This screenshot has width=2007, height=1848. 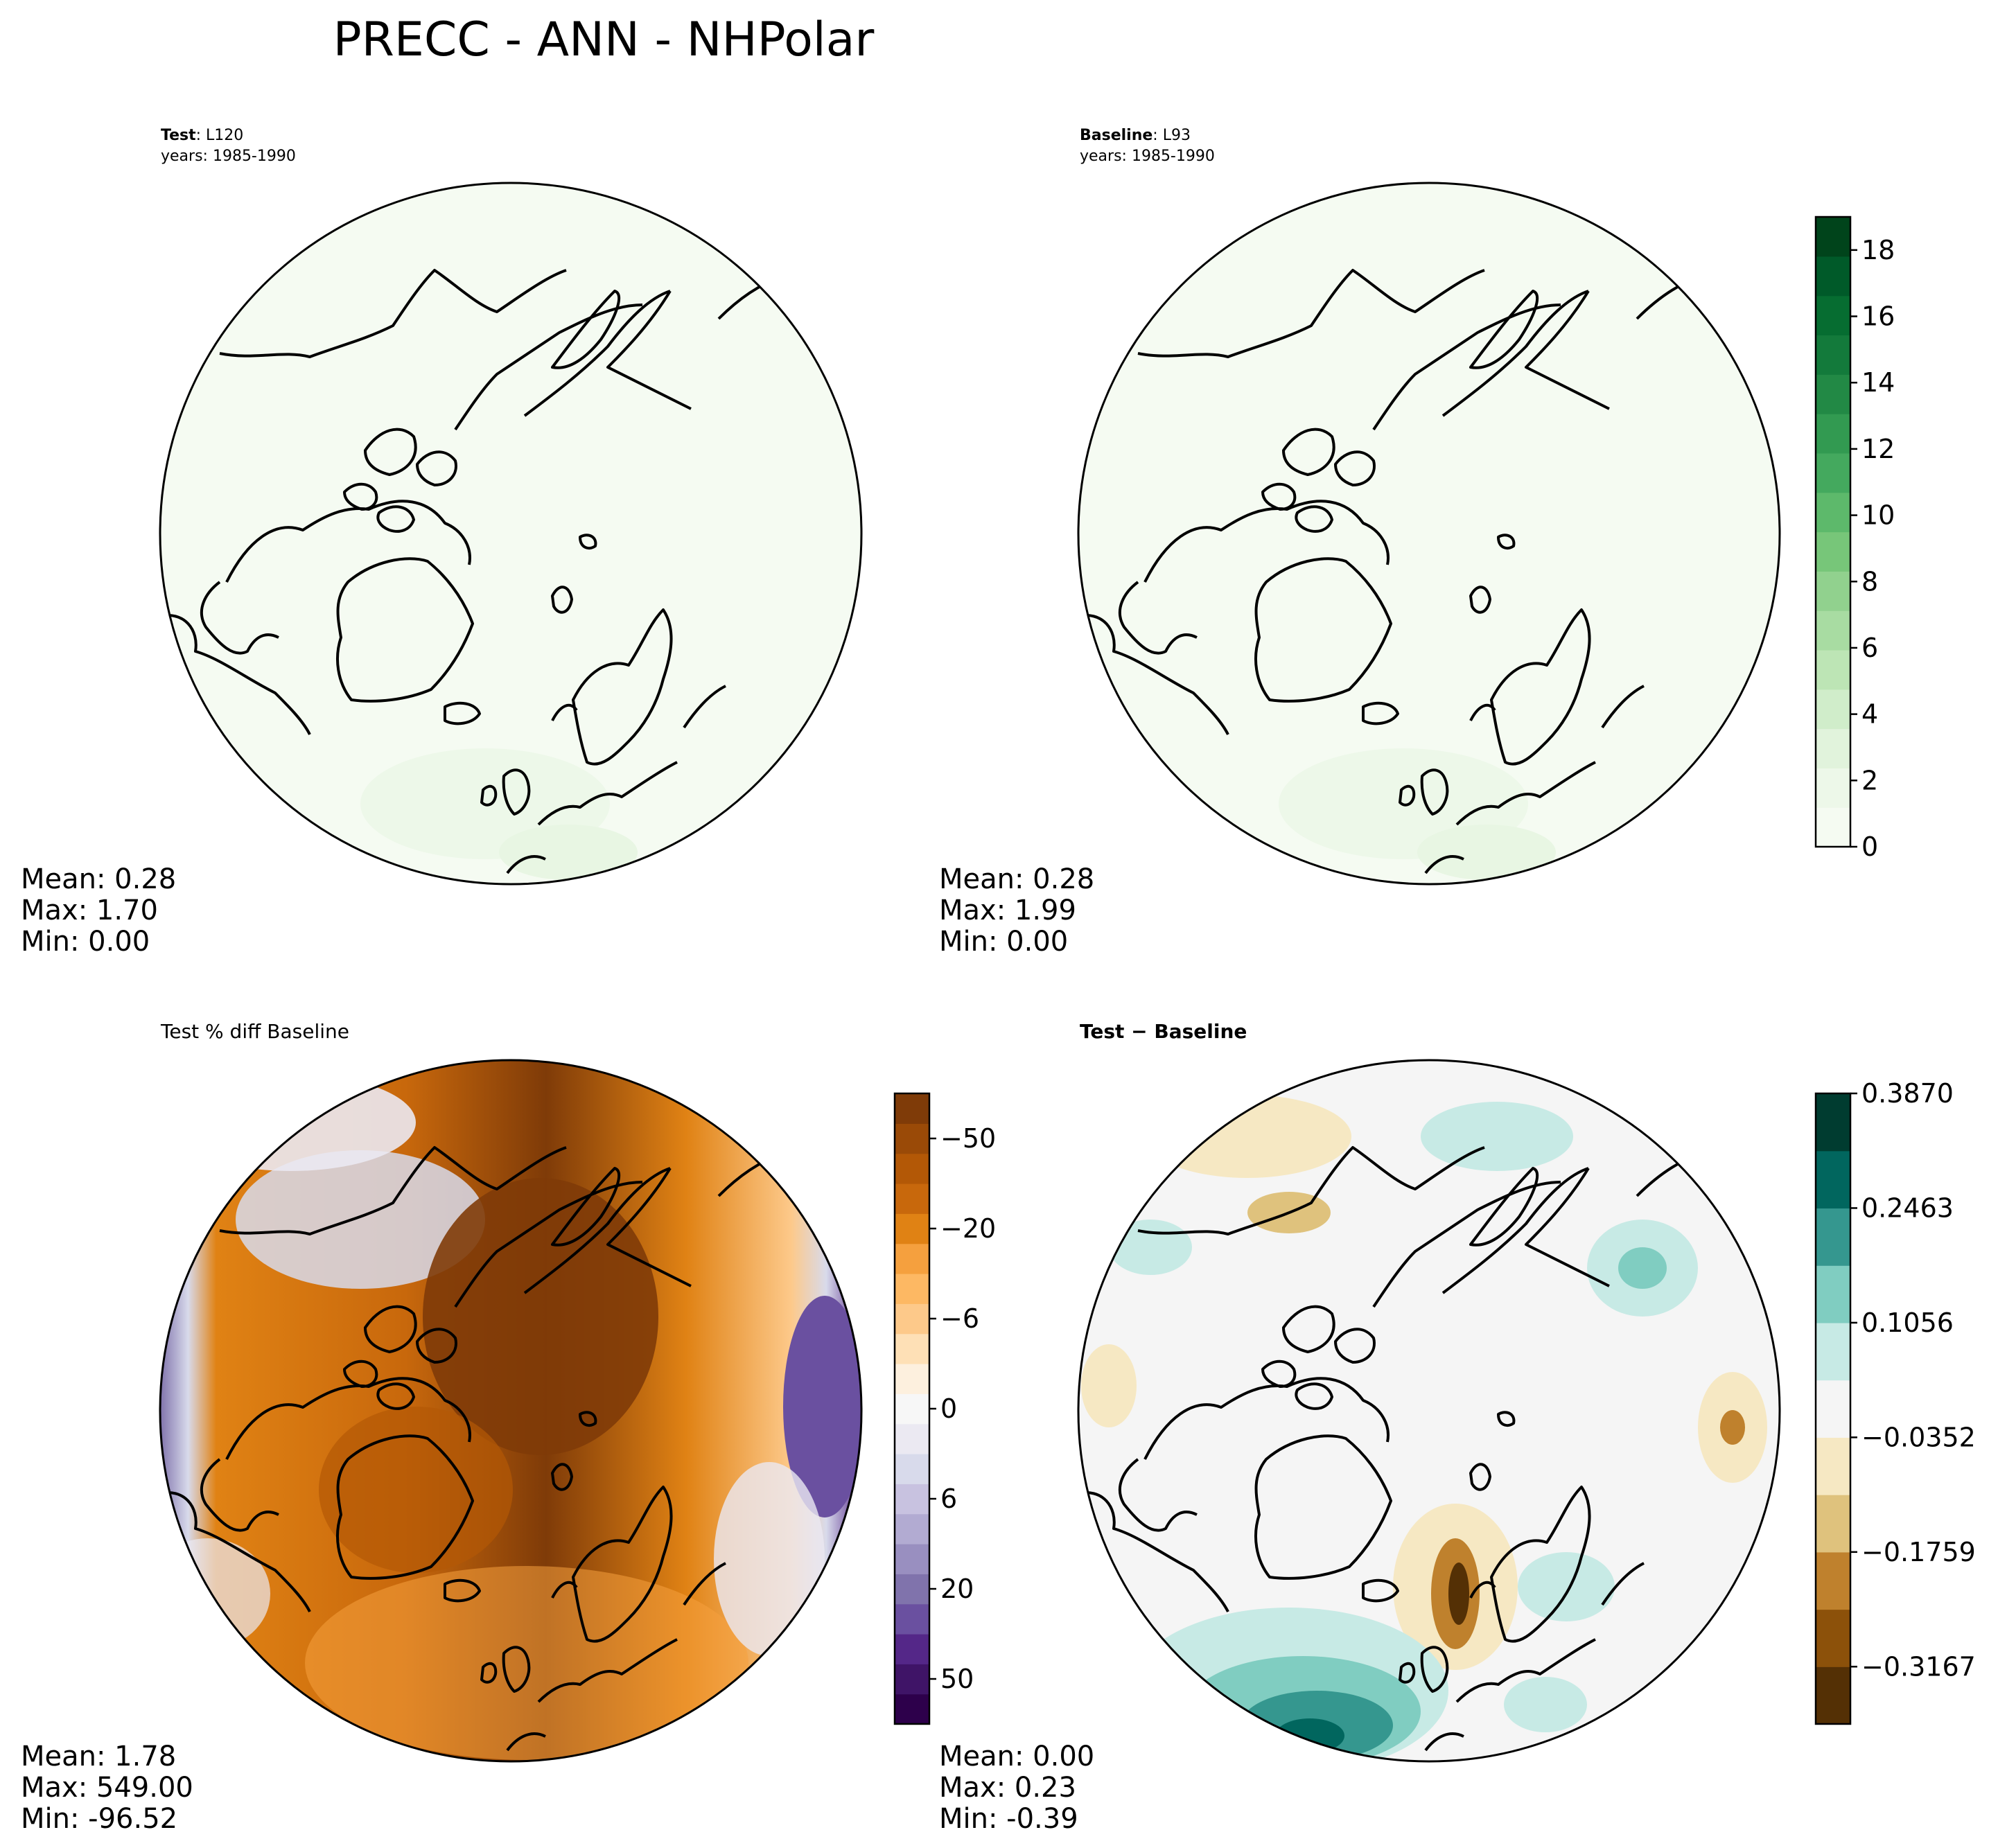 What do you see at coordinates (1907, 1323) in the screenshot?
I see `brbg-colorbar-tick-label: 0.1056` at bounding box center [1907, 1323].